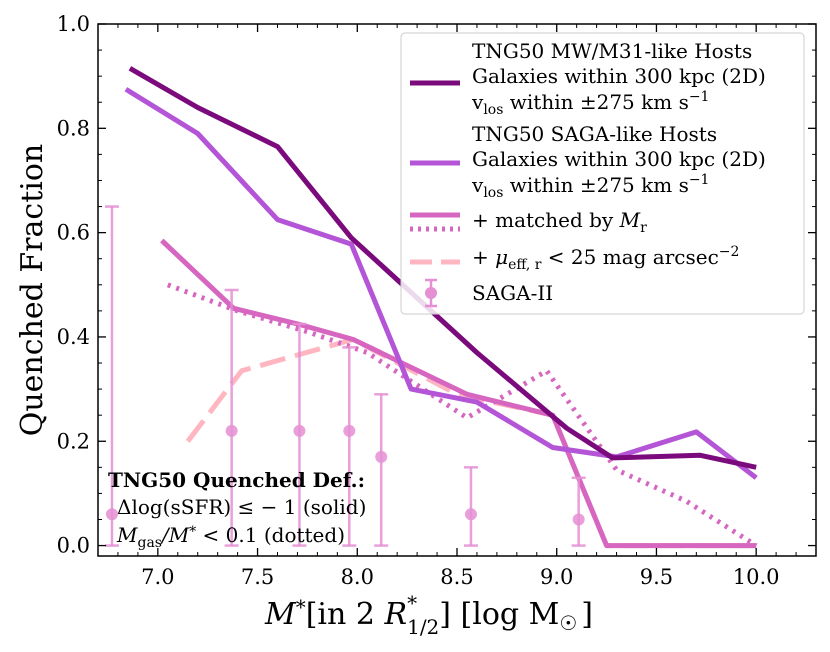 This screenshot has width=830, height=652. What do you see at coordinates (756, 577) in the screenshot?
I see `x-tick-label: 10.0` at bounding box center [756, 577].